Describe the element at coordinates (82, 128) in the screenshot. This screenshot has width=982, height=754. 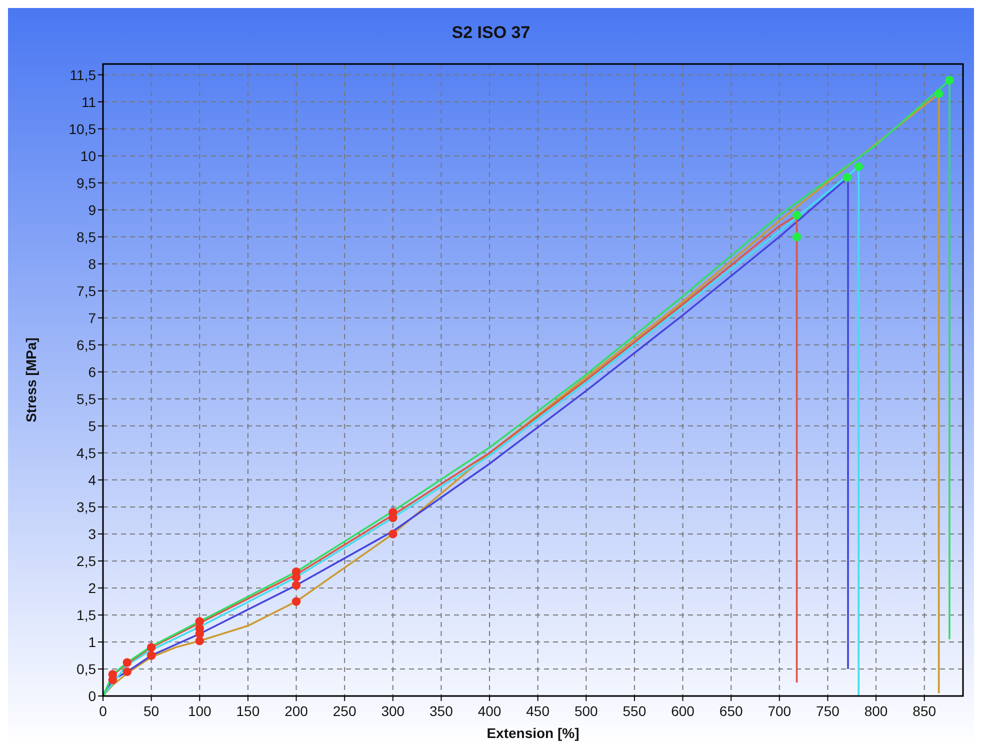
I see `y-tick-label: 10,5` at that location.